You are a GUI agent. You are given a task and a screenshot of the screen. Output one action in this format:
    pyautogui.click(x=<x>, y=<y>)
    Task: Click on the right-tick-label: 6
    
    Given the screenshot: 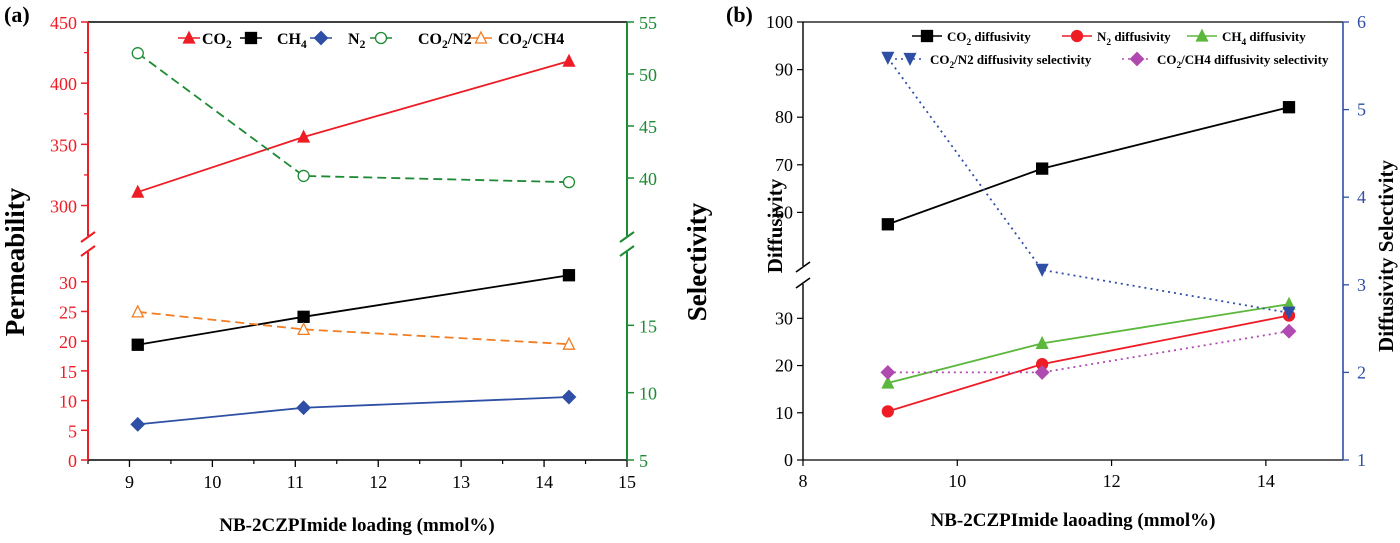 What is the action you would take?
    pyautogui.click(x=1361, y=22)
    